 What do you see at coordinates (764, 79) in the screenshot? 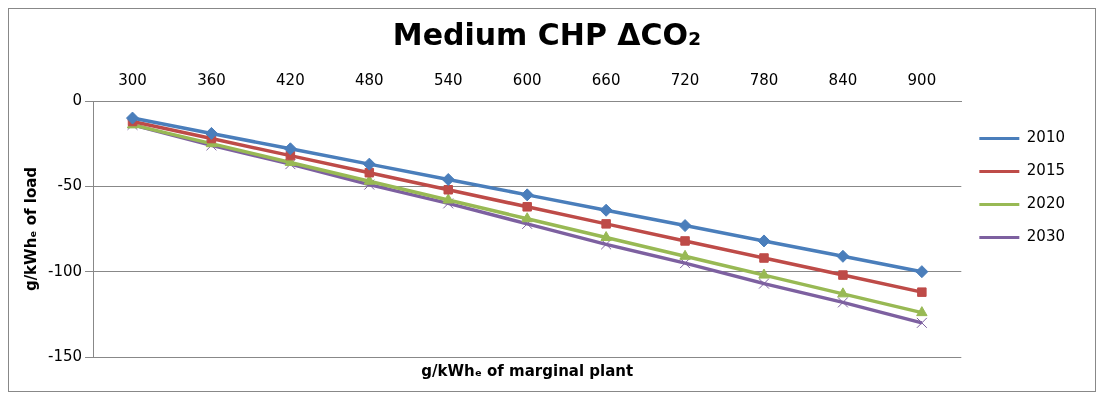
I see `x-tick-label: 780` at bounding box center [764, 79].